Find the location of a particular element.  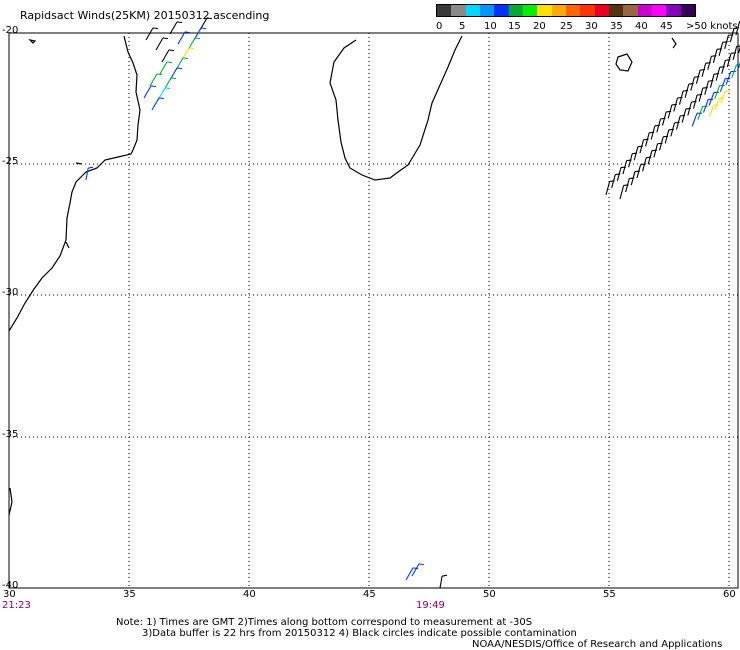

longitude-label: 35 is located at coordinates (129, 594).